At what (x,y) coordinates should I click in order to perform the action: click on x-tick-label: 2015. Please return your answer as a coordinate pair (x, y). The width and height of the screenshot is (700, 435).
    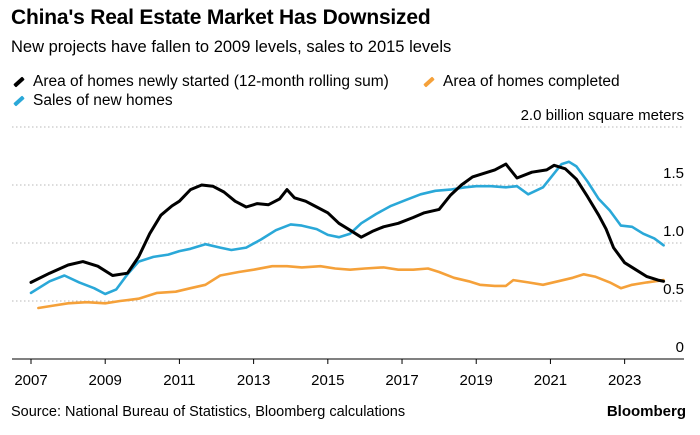
    Looking at the image, I should click on (327, 380).